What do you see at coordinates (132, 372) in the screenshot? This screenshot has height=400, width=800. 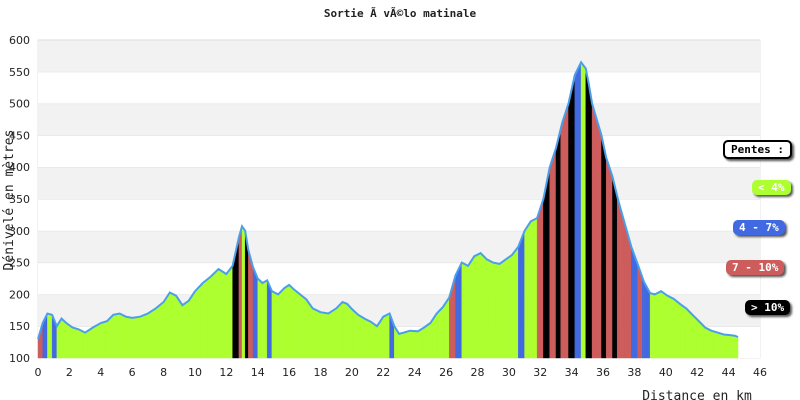 I see `x-tick-label: 6` at bounding box center [132, 372].